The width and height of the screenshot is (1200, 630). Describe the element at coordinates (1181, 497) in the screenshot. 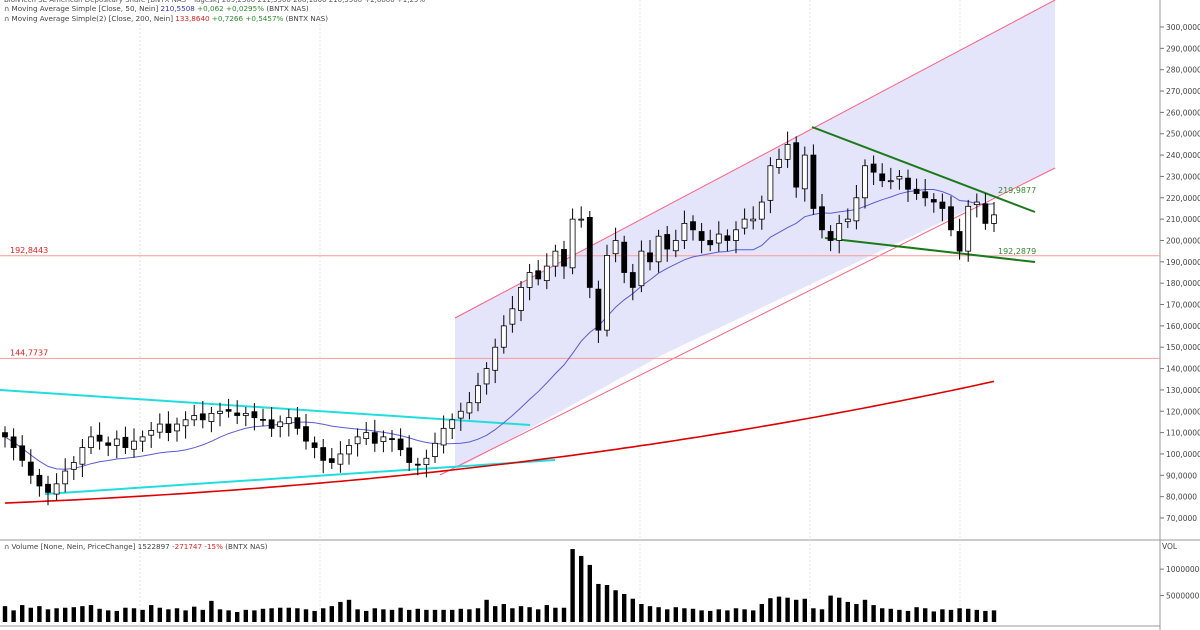

I see `y-tick-label: 80,0000` at that location.